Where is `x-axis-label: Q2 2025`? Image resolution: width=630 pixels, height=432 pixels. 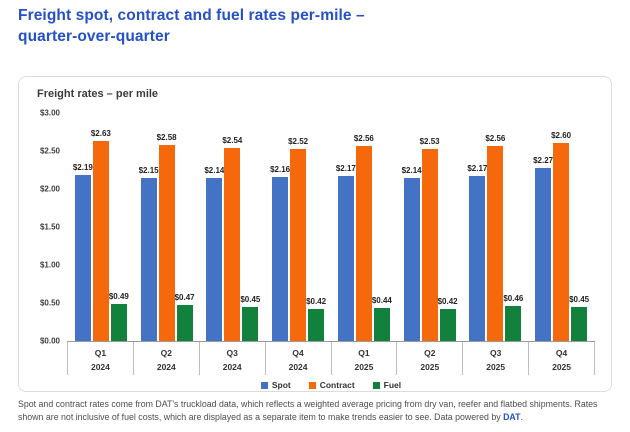
x-axis-label: Q2 2025 is located at coordinates (429, 358).